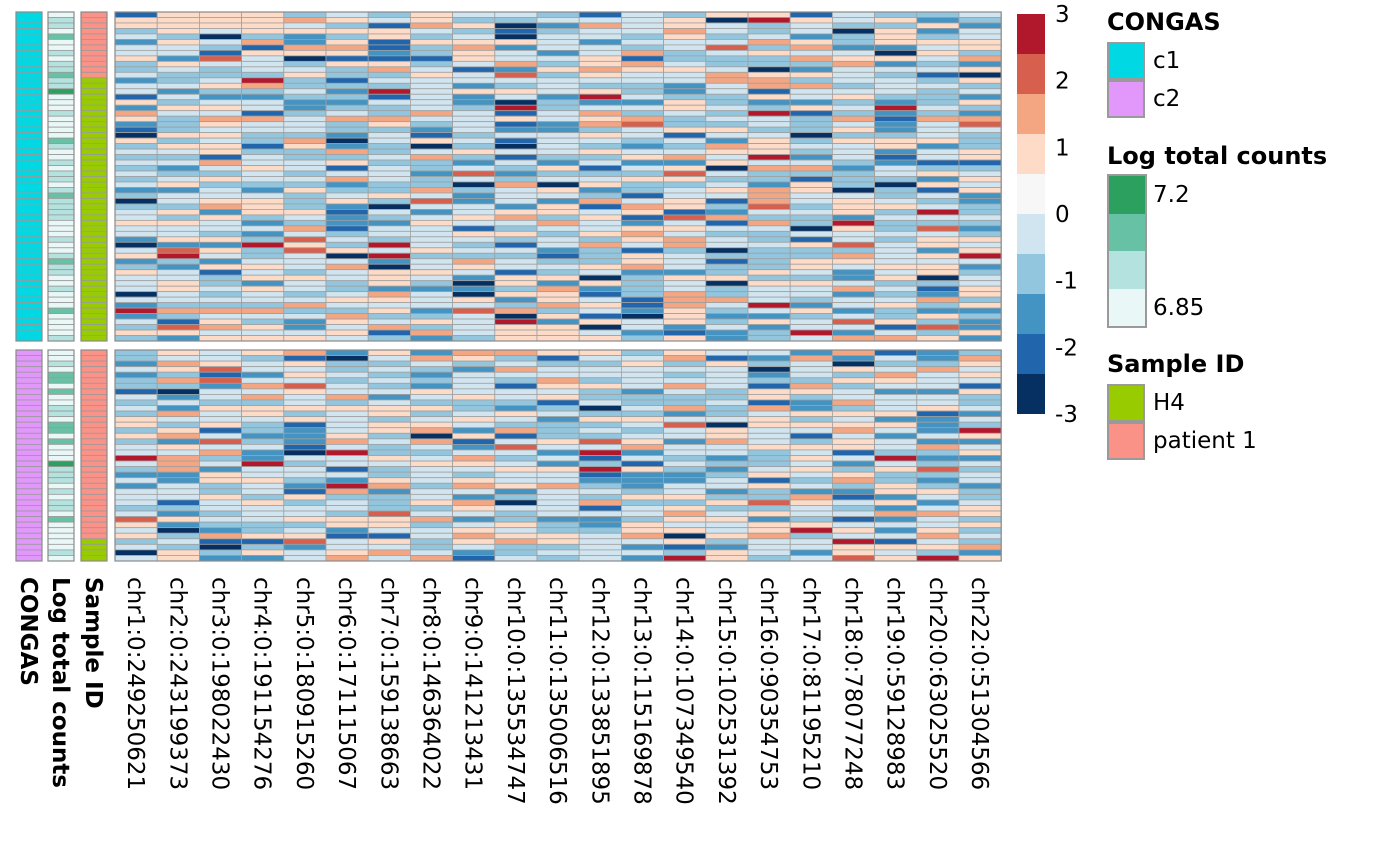 This screenshot has height=865, width=1400. I want to click on color-scale-segment, so click(1031, 354).